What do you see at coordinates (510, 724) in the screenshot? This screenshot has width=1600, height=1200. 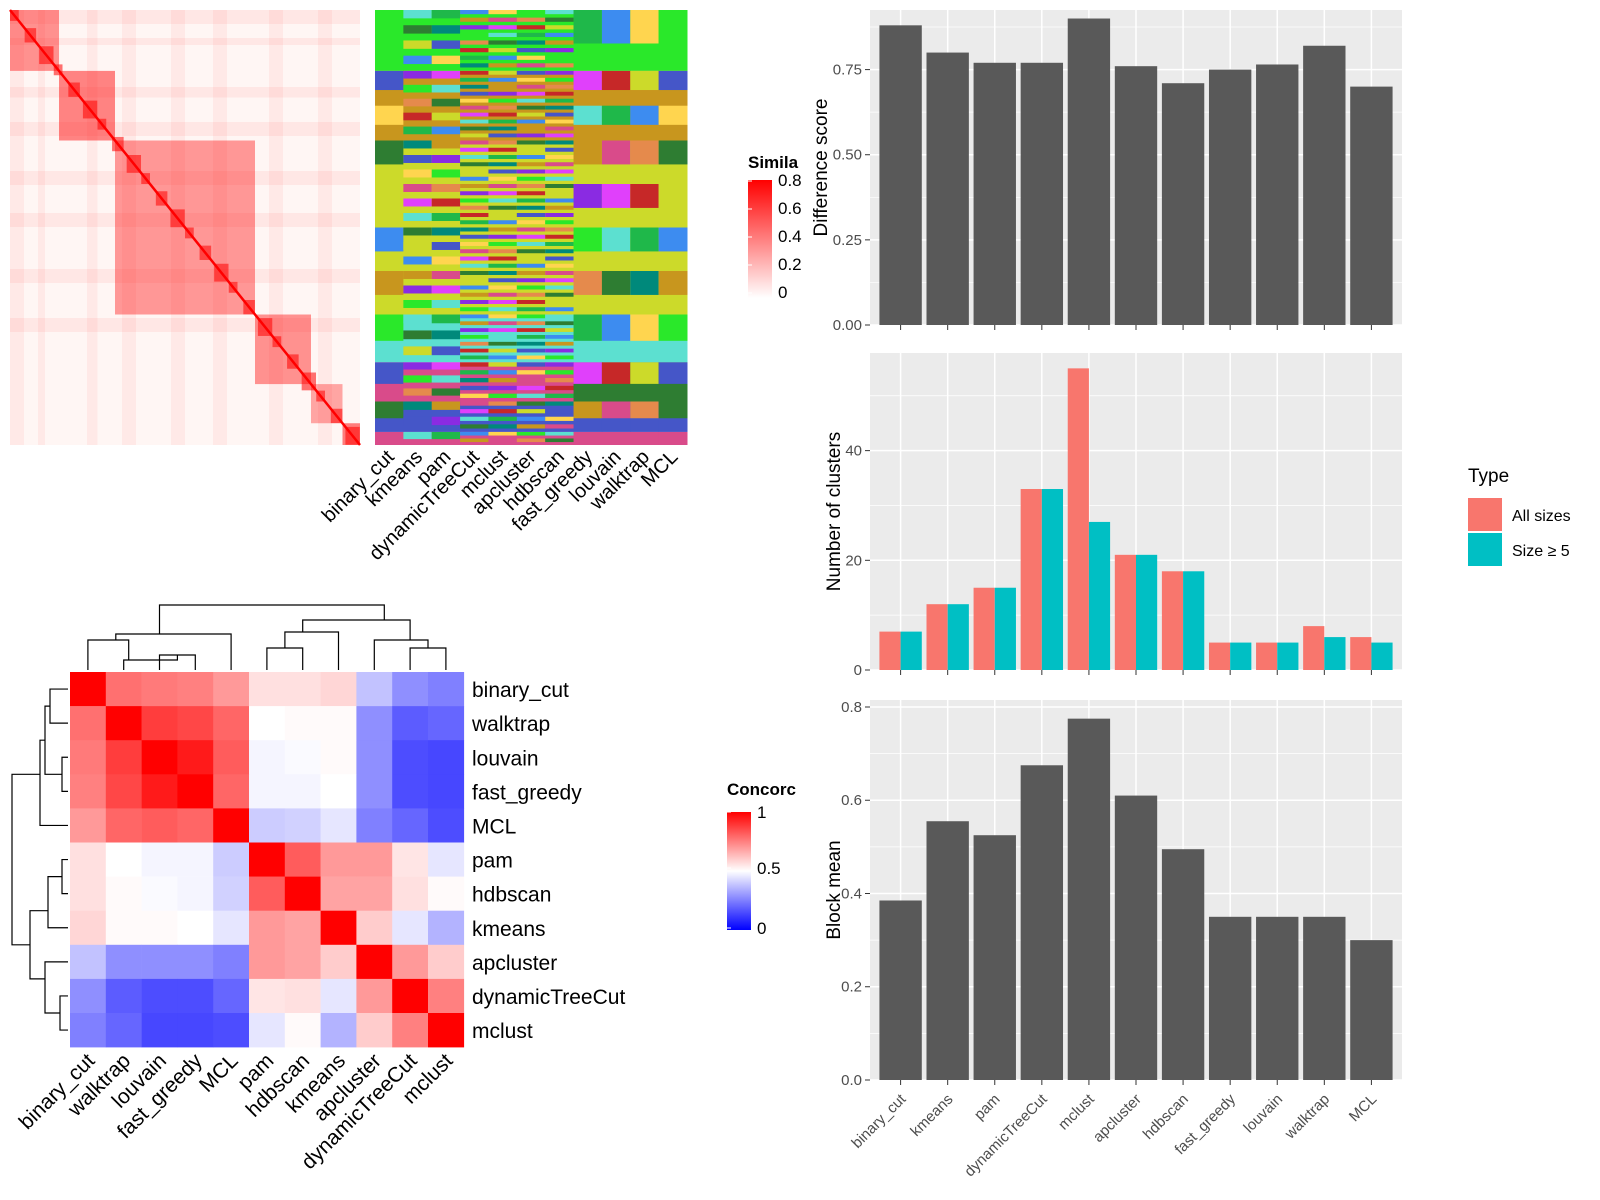 I see `concordance-row-label: walktrap` at bounding box center [510, 724].